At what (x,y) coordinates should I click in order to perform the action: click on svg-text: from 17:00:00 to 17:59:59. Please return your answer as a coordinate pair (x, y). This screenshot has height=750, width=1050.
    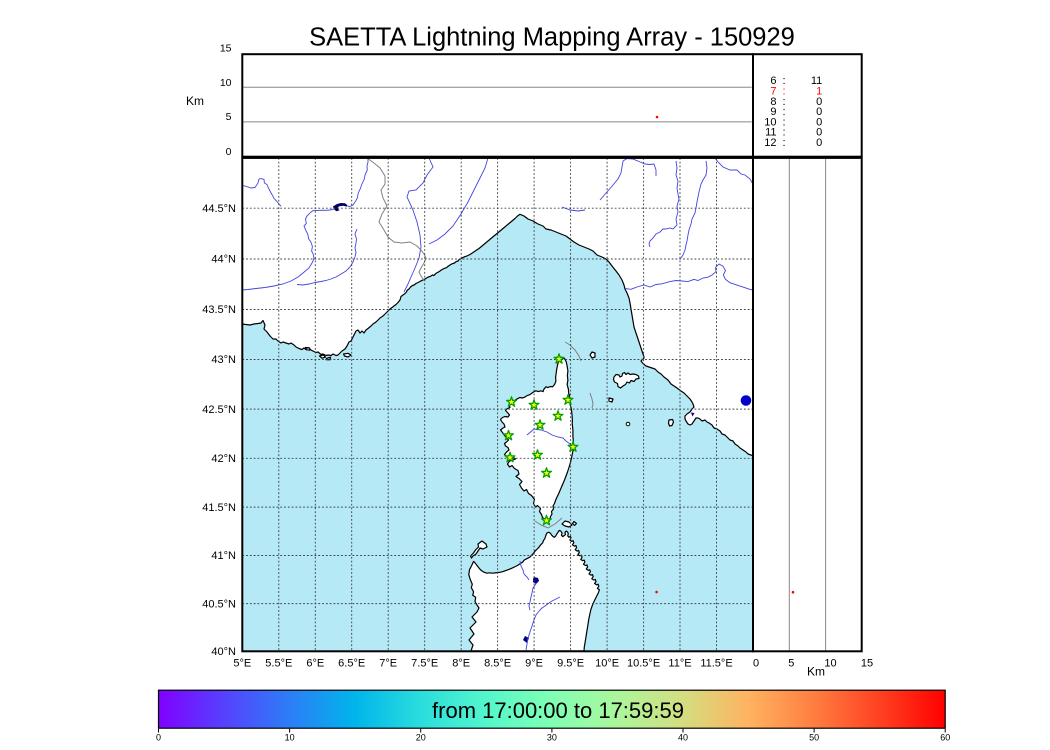
    Looking at the image, I should click on (558, 710).